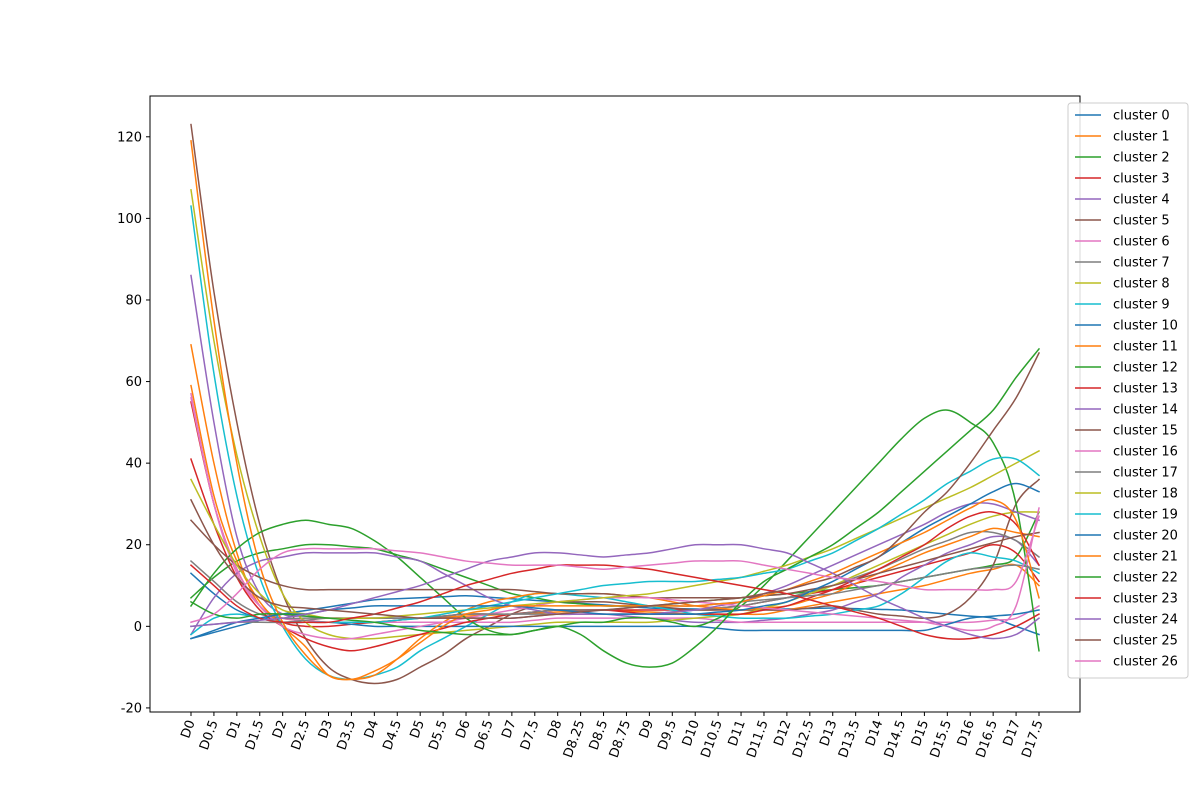 This screenshot has height=800, width=1200. I want to click on legend-label: cluster 12, so click(1145, 368).